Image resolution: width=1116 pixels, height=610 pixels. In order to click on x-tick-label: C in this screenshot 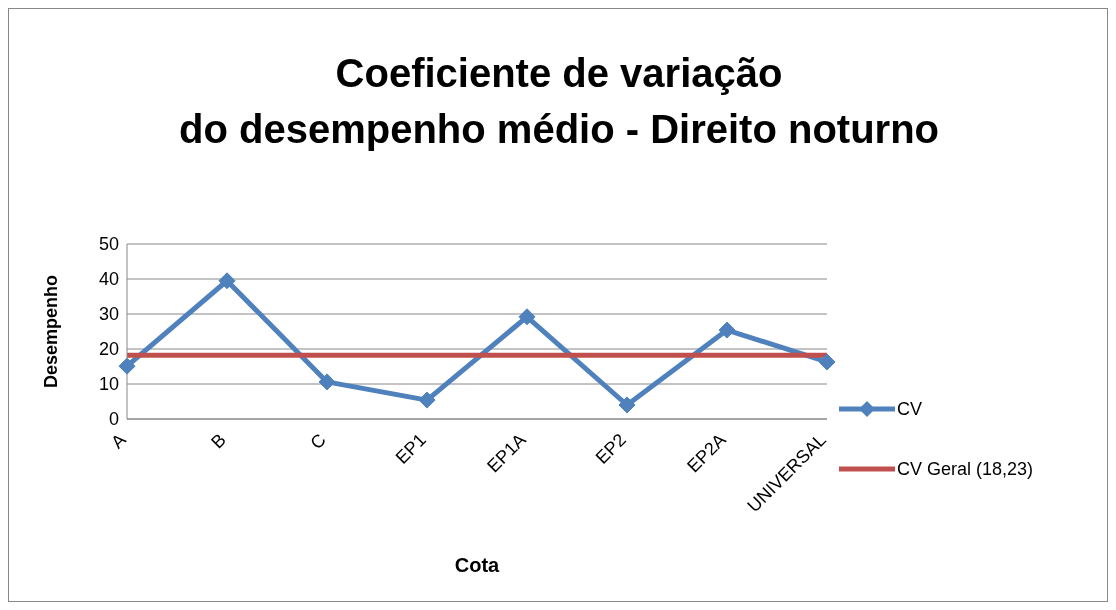, I will do `click(318, 441)`.